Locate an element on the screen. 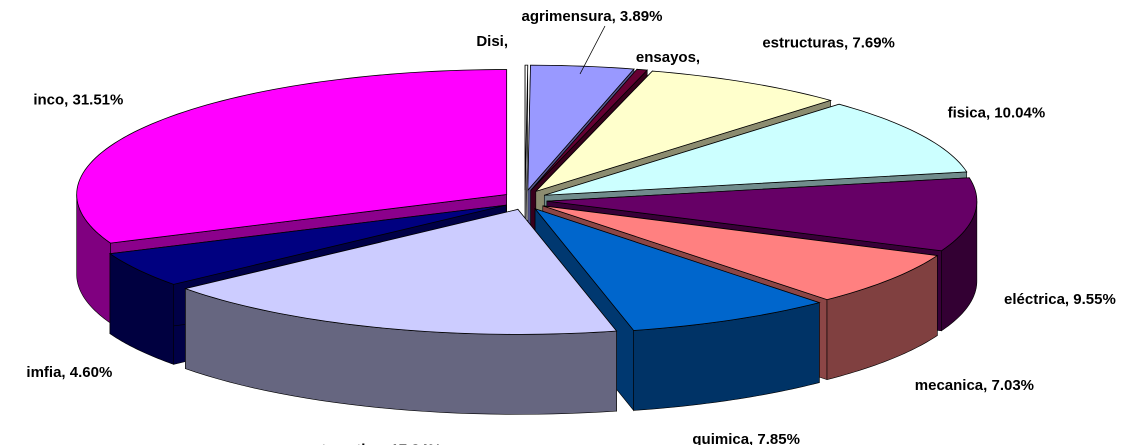  slice-label: estructuras, 7.69% is located at coordinates (828, 42).